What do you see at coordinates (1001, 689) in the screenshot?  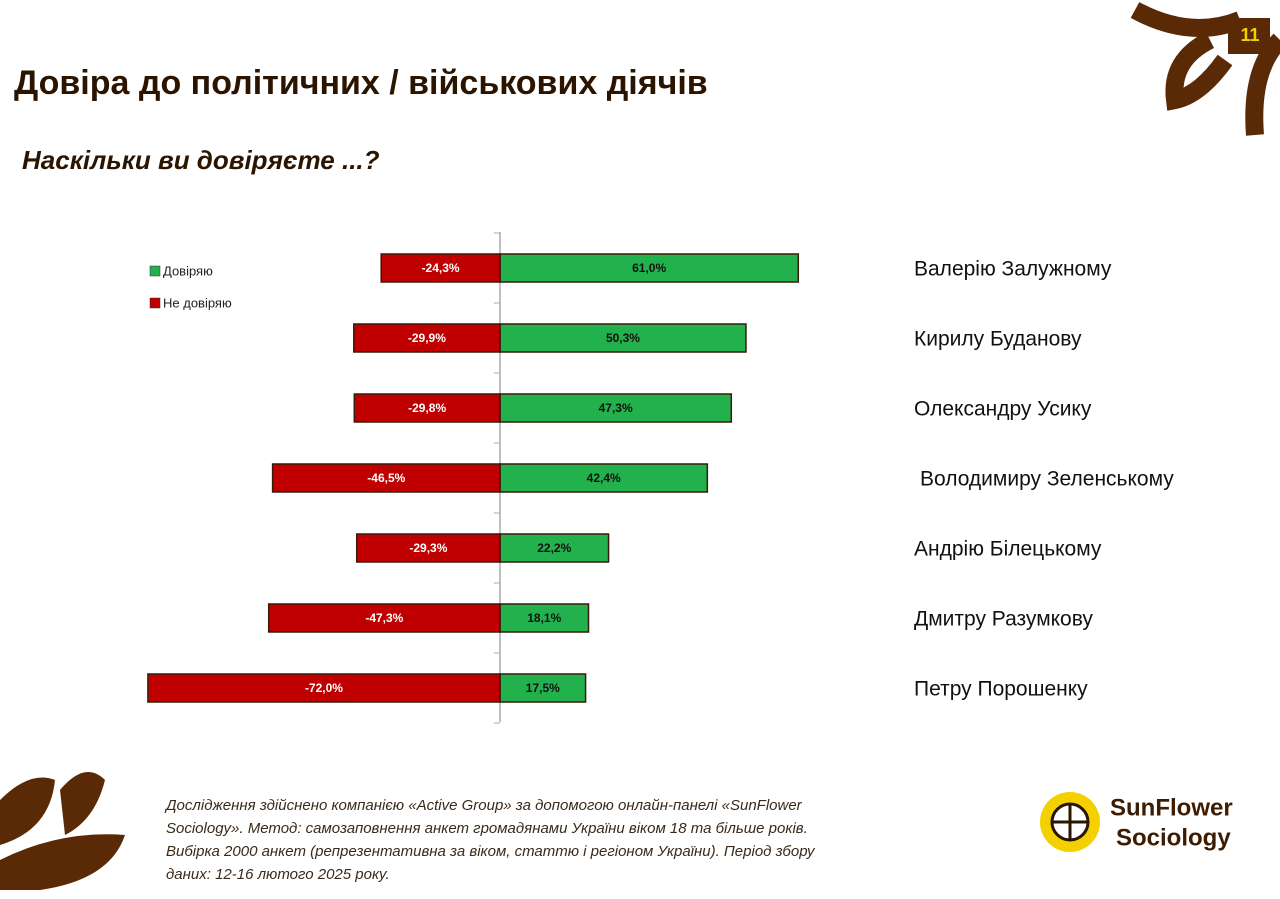 I see `category-label: Петру Порошенку` at bounding box center [1001, 689].